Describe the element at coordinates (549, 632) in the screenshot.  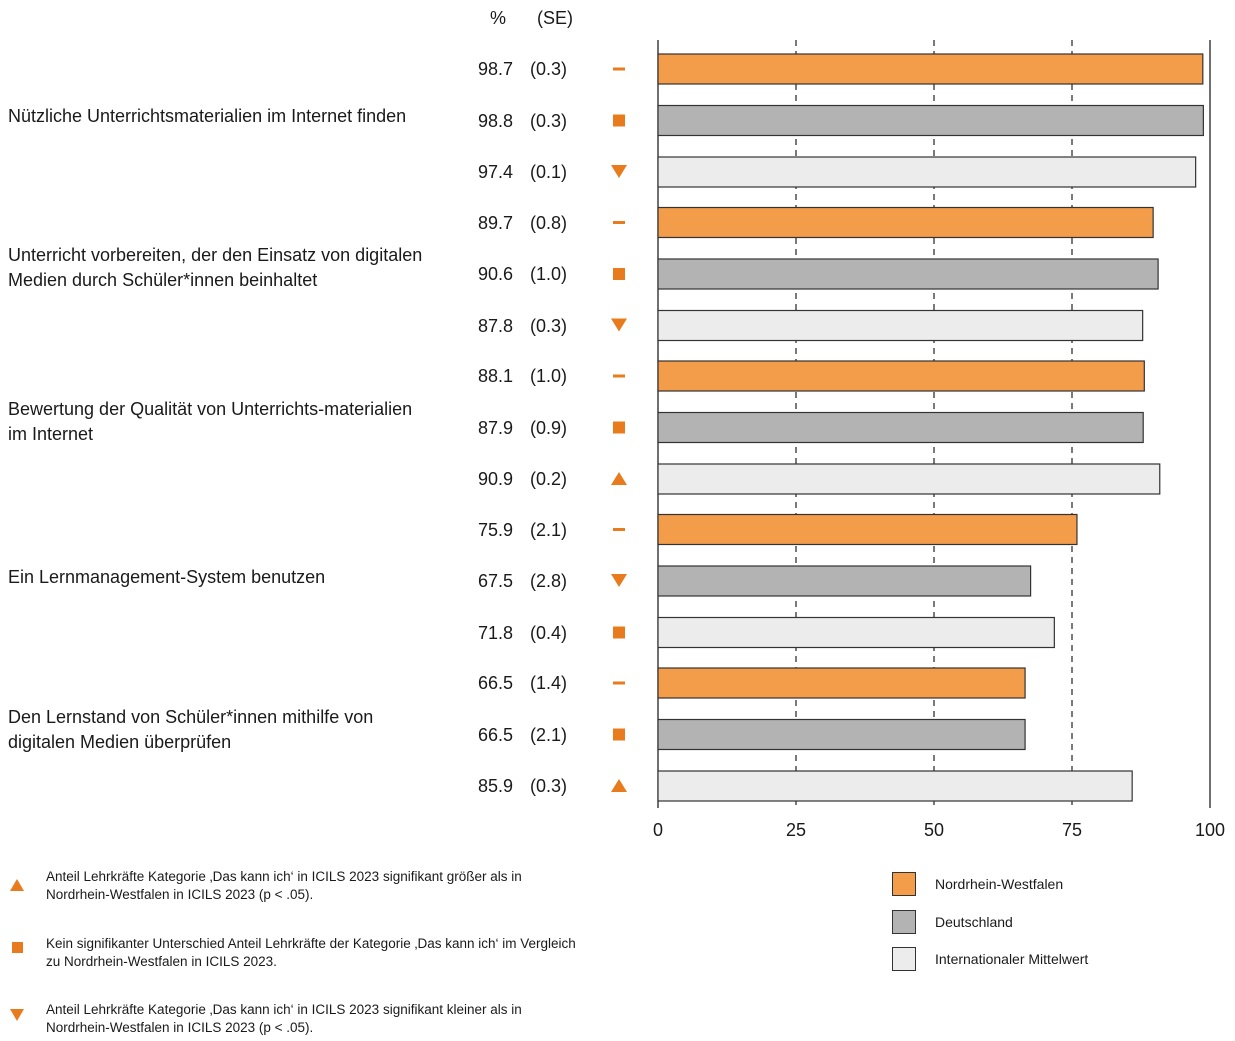
I see `se-label: (0.4)` at that location.